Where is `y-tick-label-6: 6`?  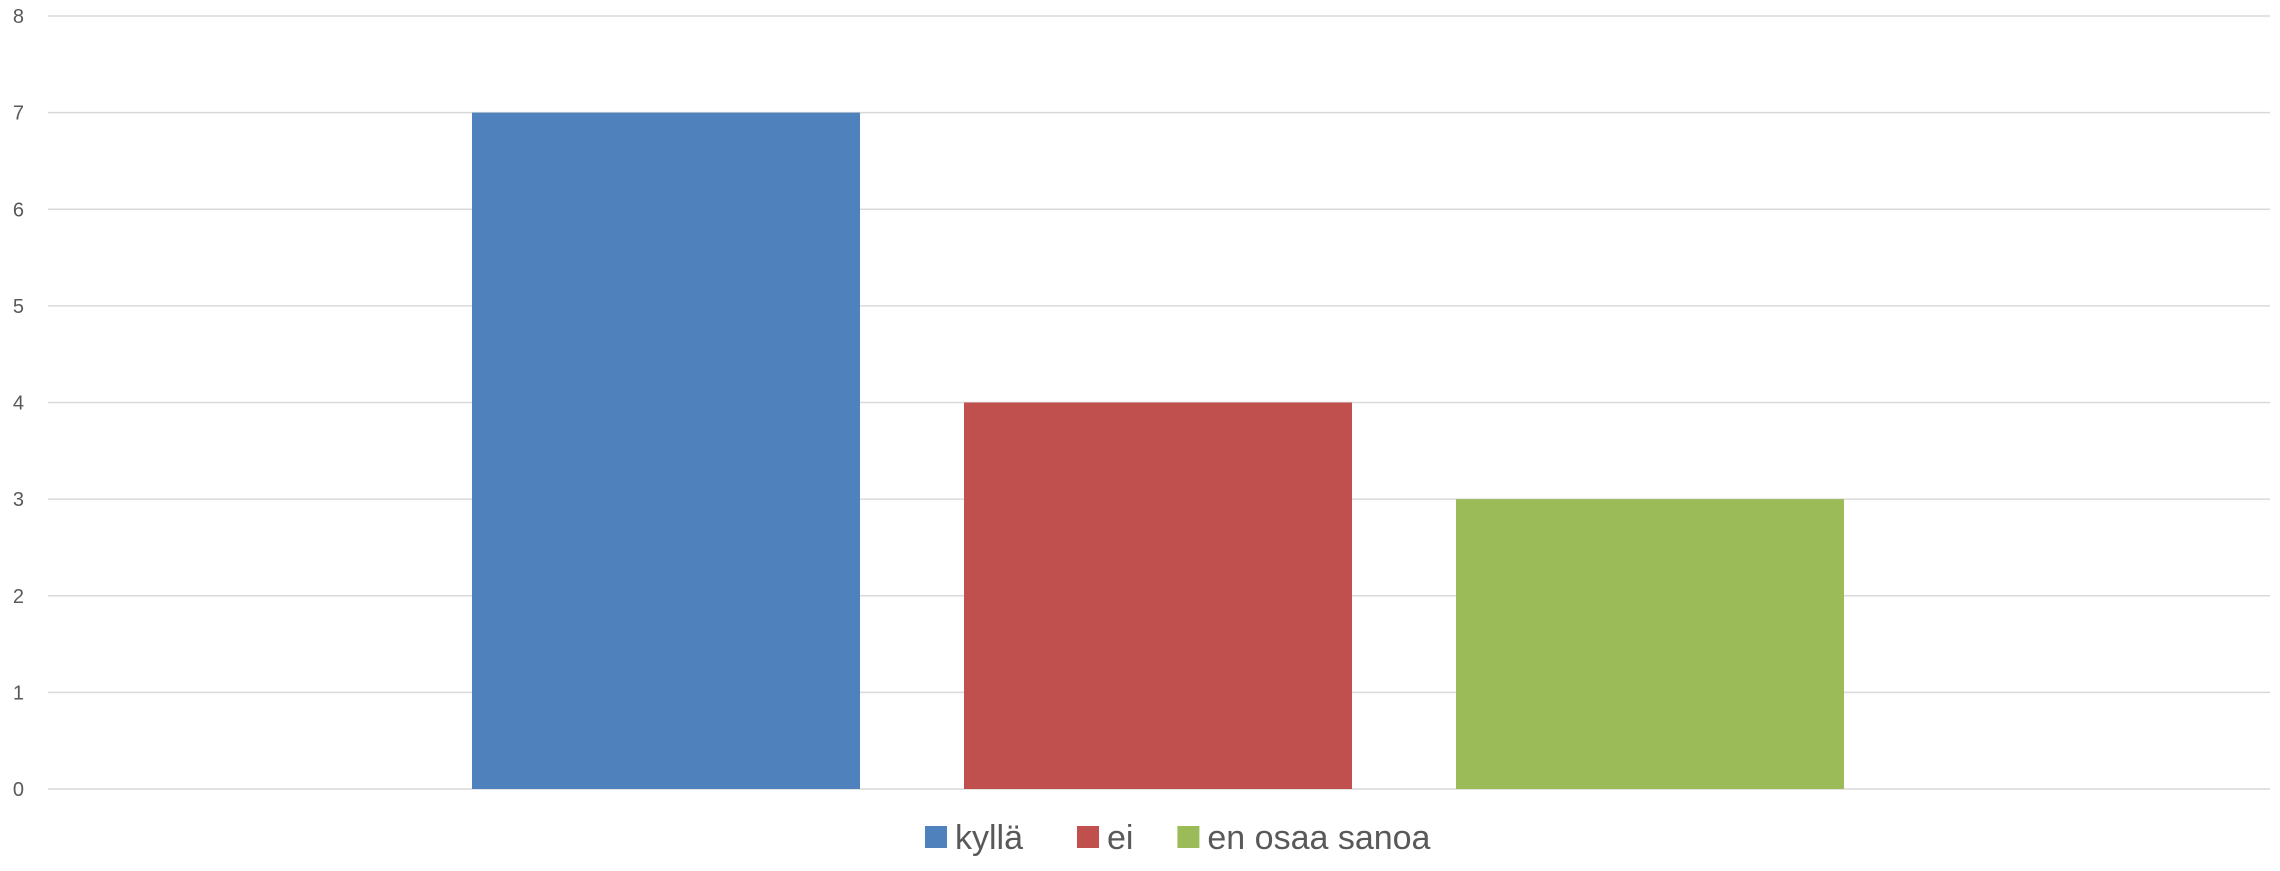 y-tick-label-6: 6 is located at coordinates (18, 210).